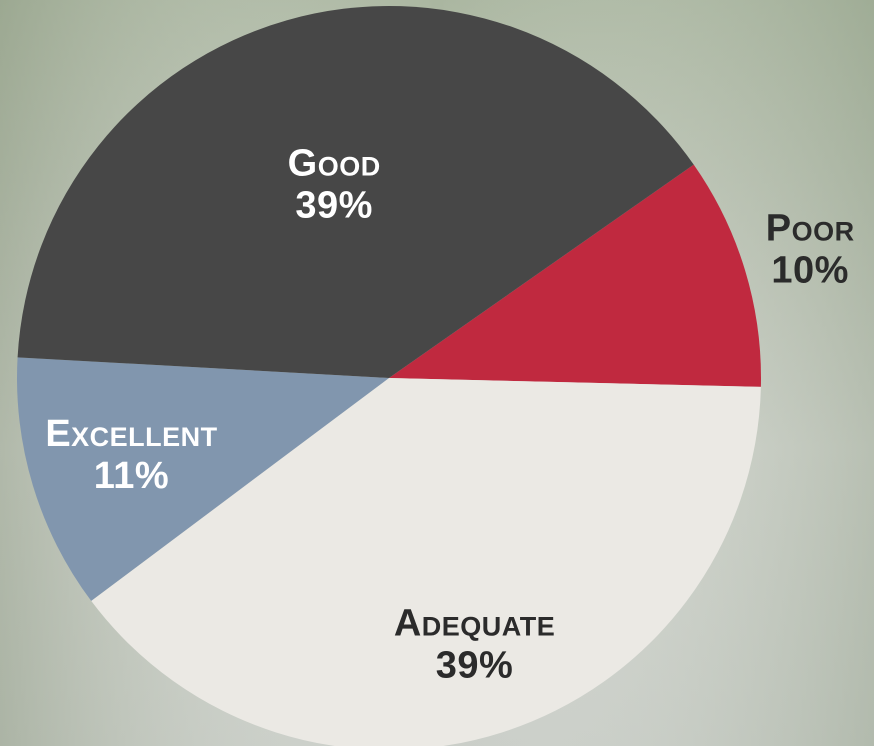 The width and height of the screenshot is (874, 746). Describe the element at coordinates (131, 434) in the screenshot. I see `slice-label: Excellent` at that location.